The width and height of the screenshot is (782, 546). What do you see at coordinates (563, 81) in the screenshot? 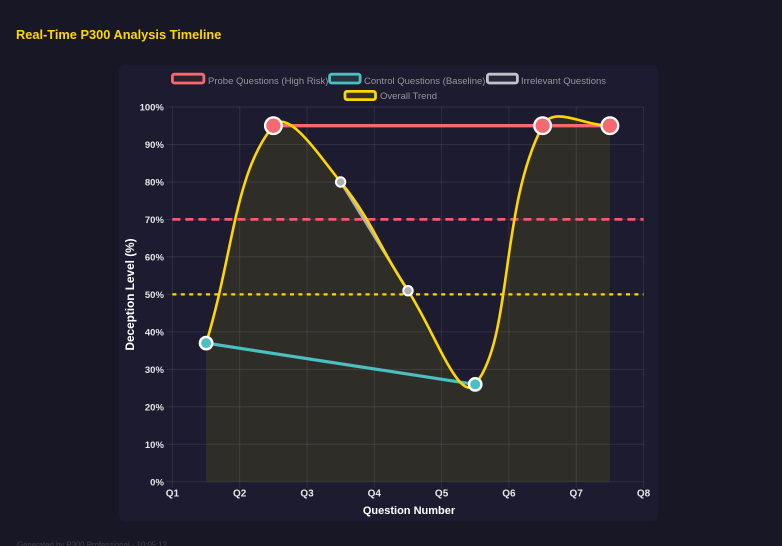
I see `svg-text: Irrelevant Questions` at bounding box center [563, 81].